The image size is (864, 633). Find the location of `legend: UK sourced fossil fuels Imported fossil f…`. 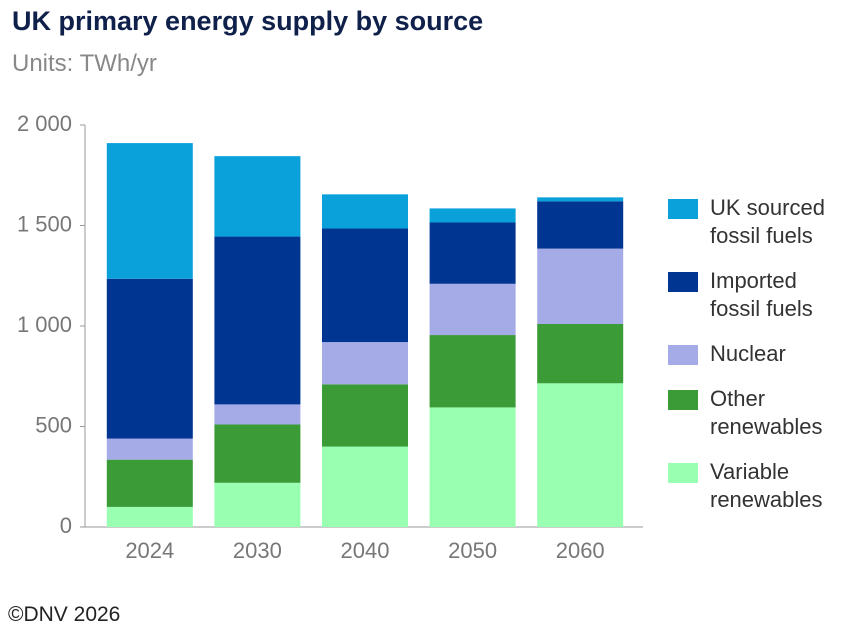

legend: UK sourced fossil fuels Imported fossil f… is located at coordinates (759, 354).